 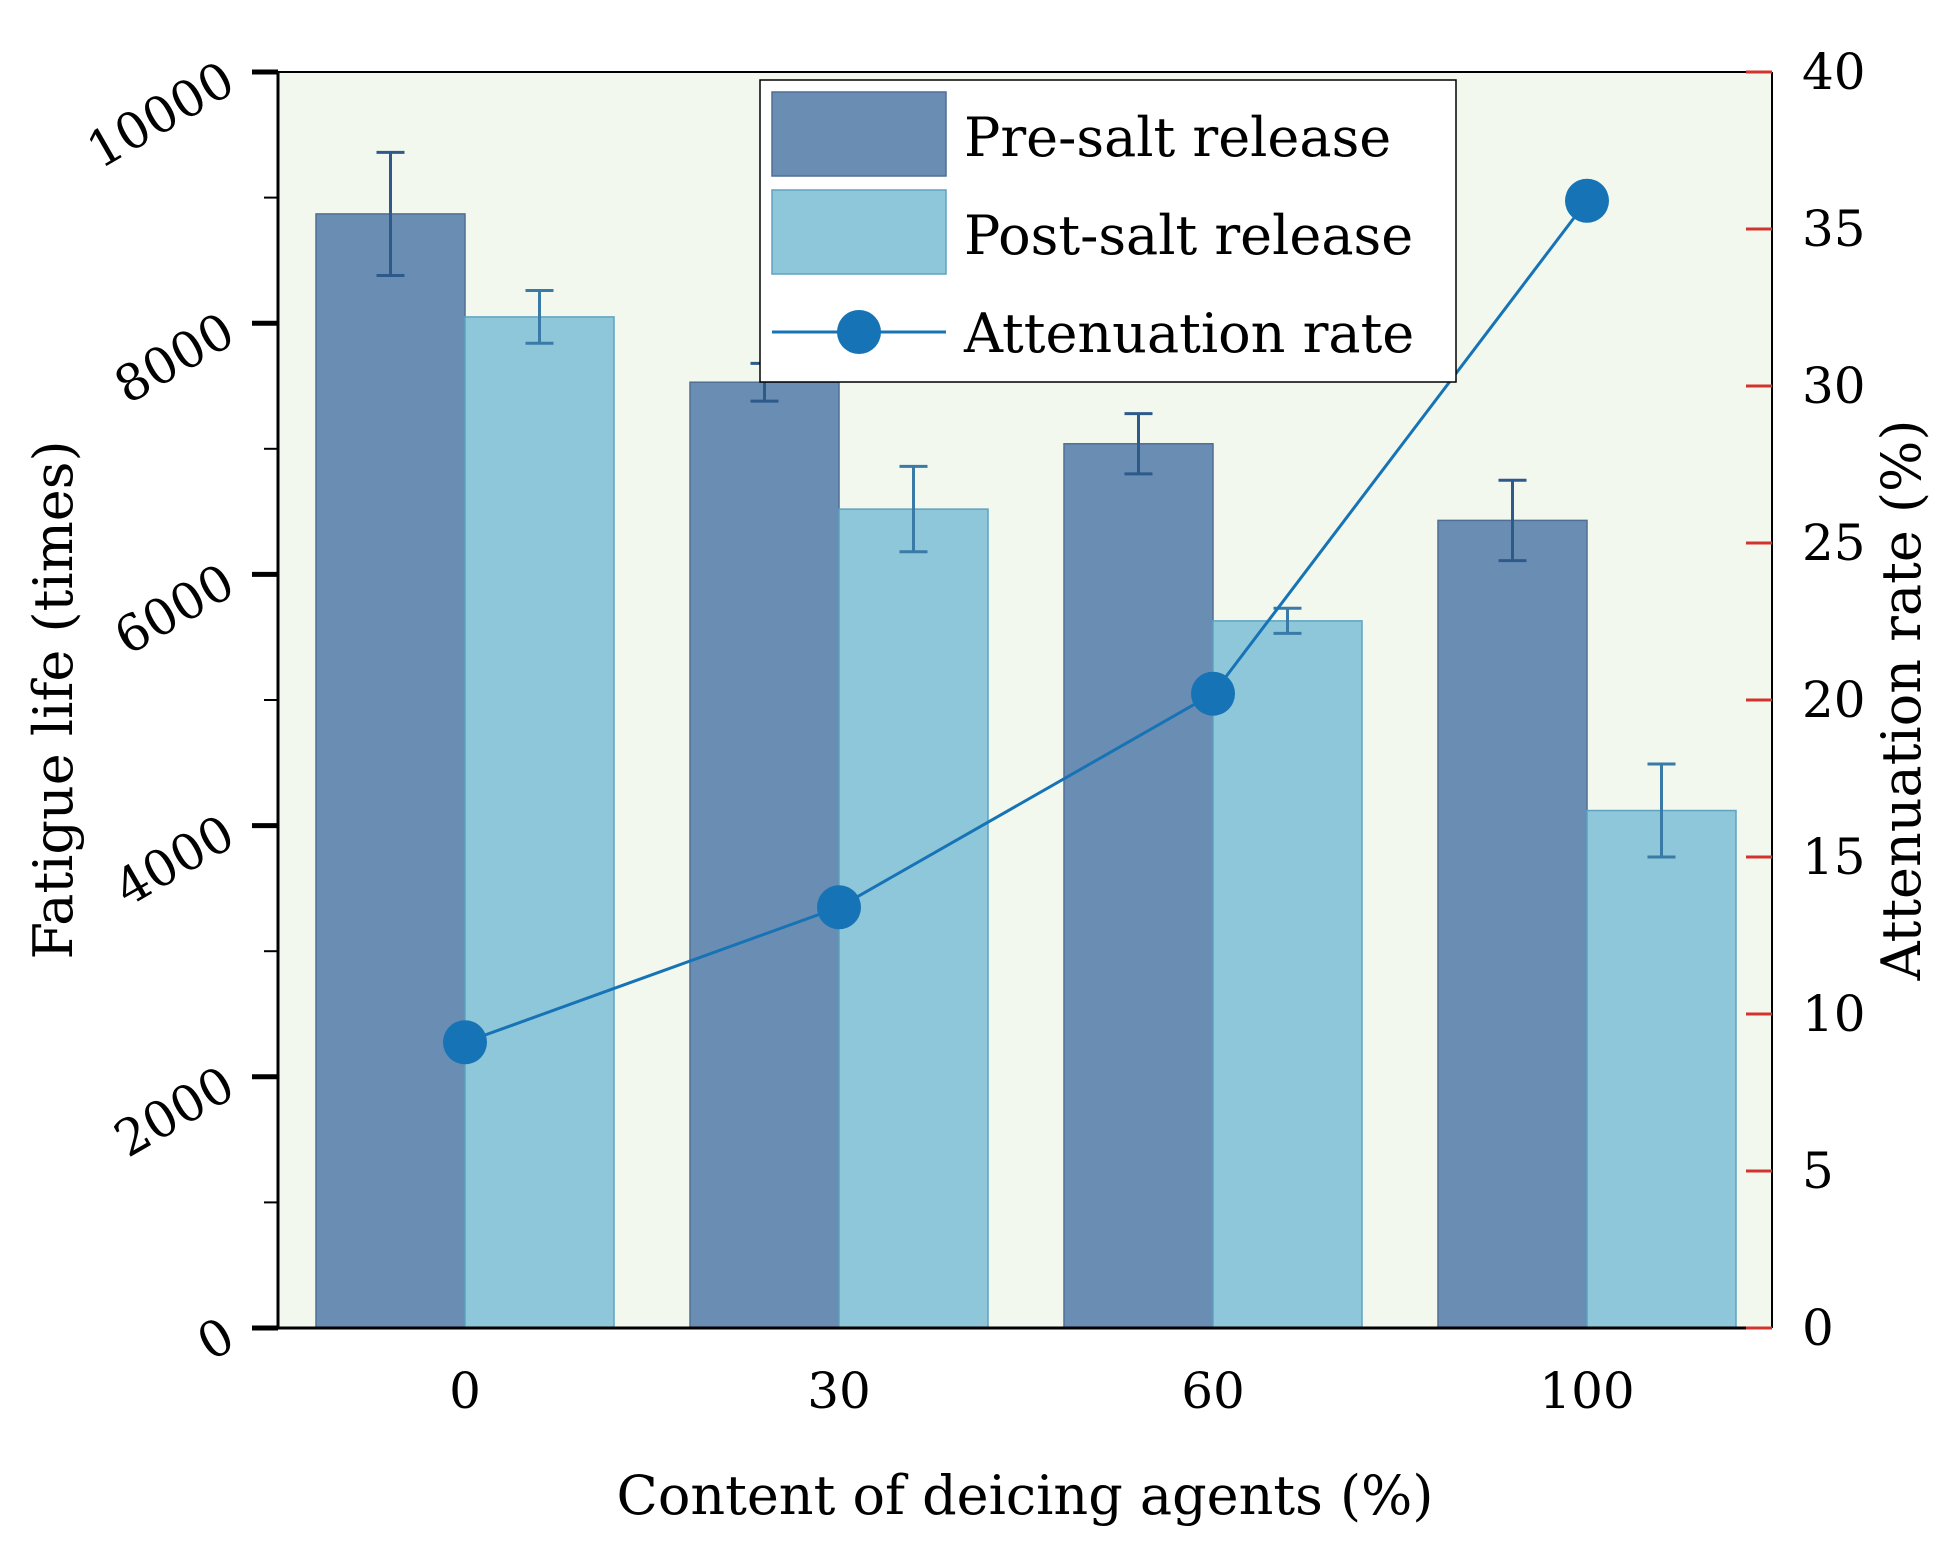 I want to click on y-tick-label: 4000, so click(x=174, y=861).